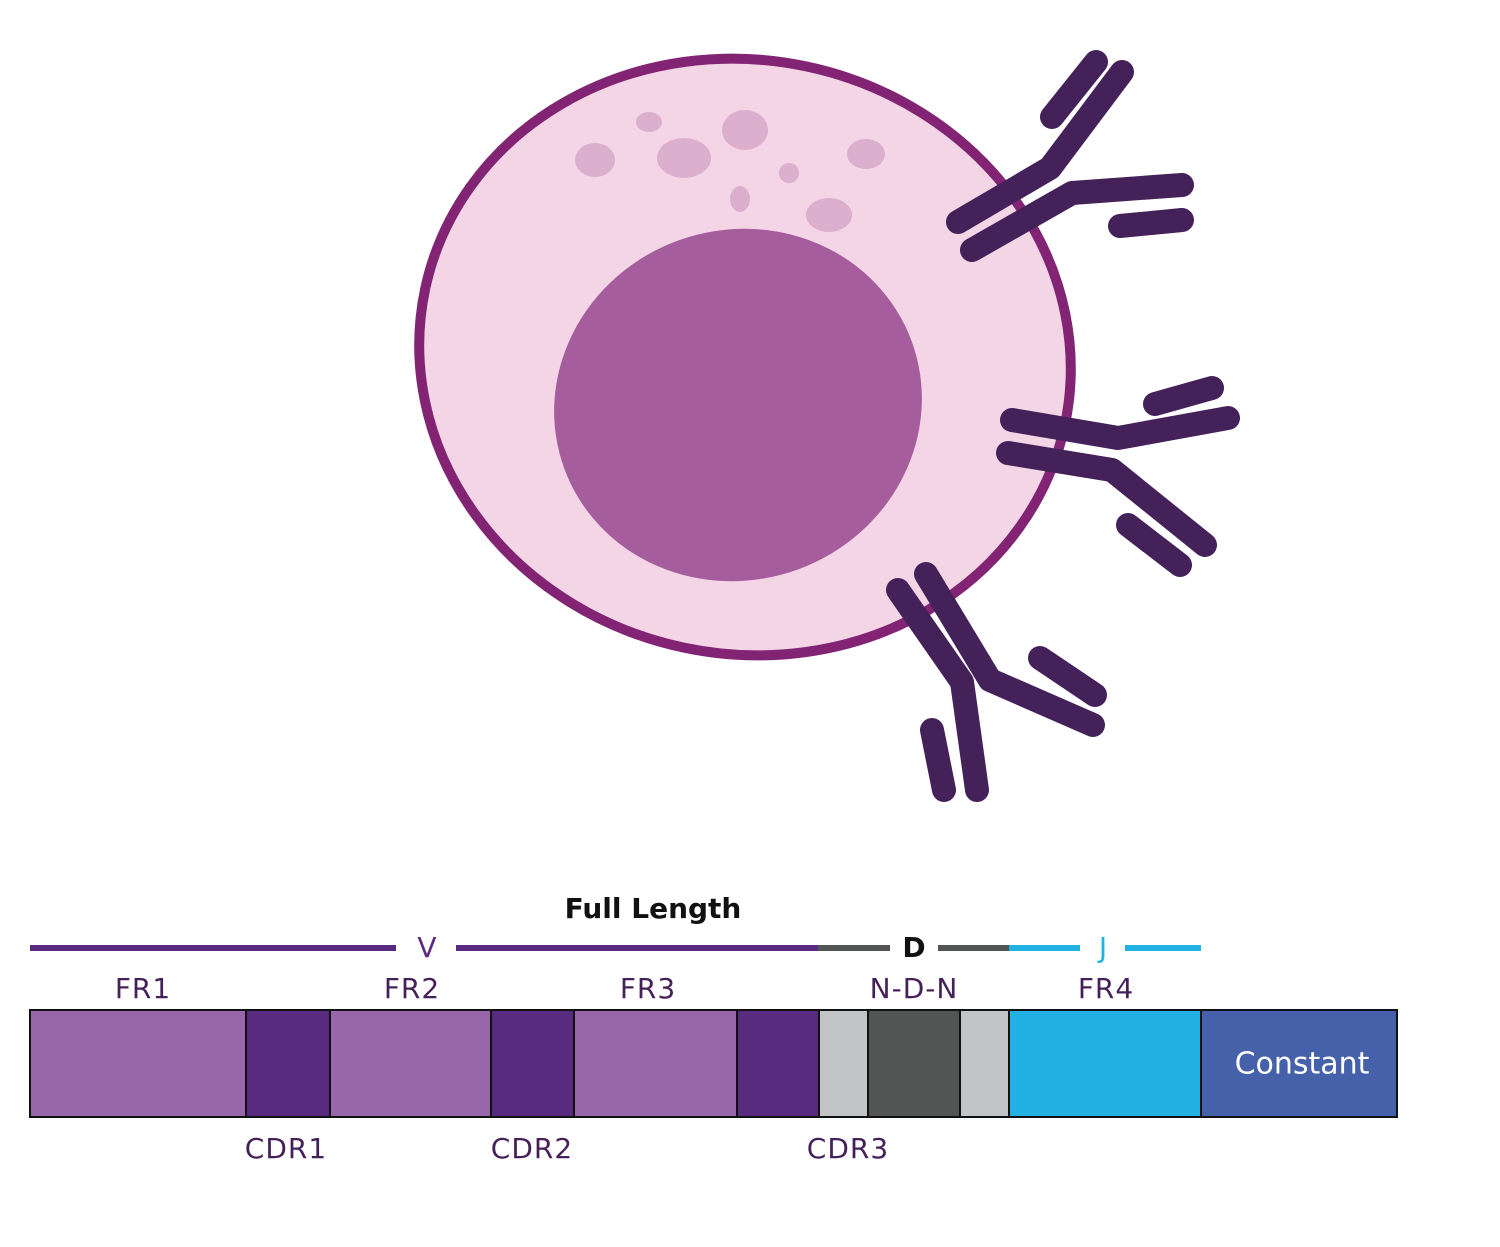 The image size is (1500, 1247). What do you see at coordinates (286, 1148) in the screenshot?
I see `cdr-label: CDR1` at bounding box center [286, 1148].